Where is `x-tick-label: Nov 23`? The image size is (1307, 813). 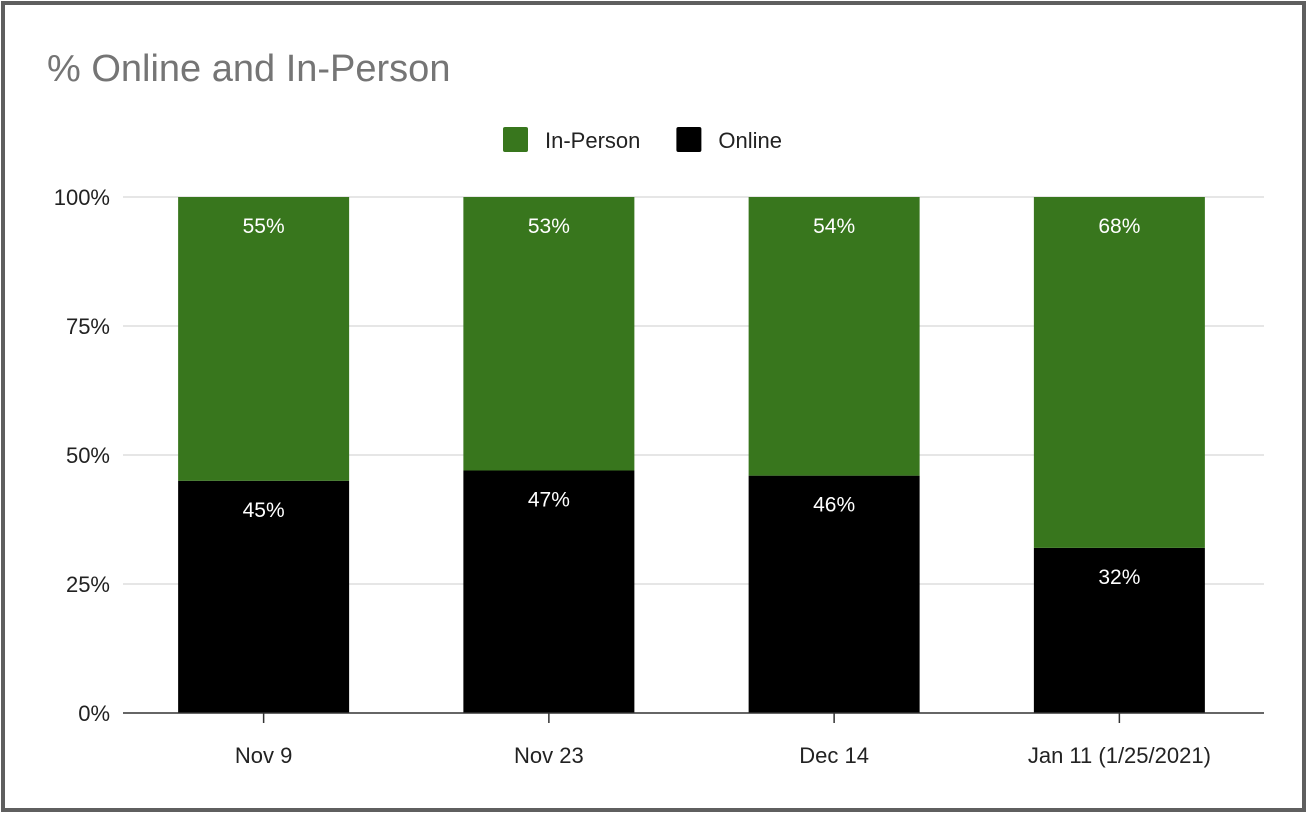 x-tick-label: Nov 23 is located at coordinates (549, 755).